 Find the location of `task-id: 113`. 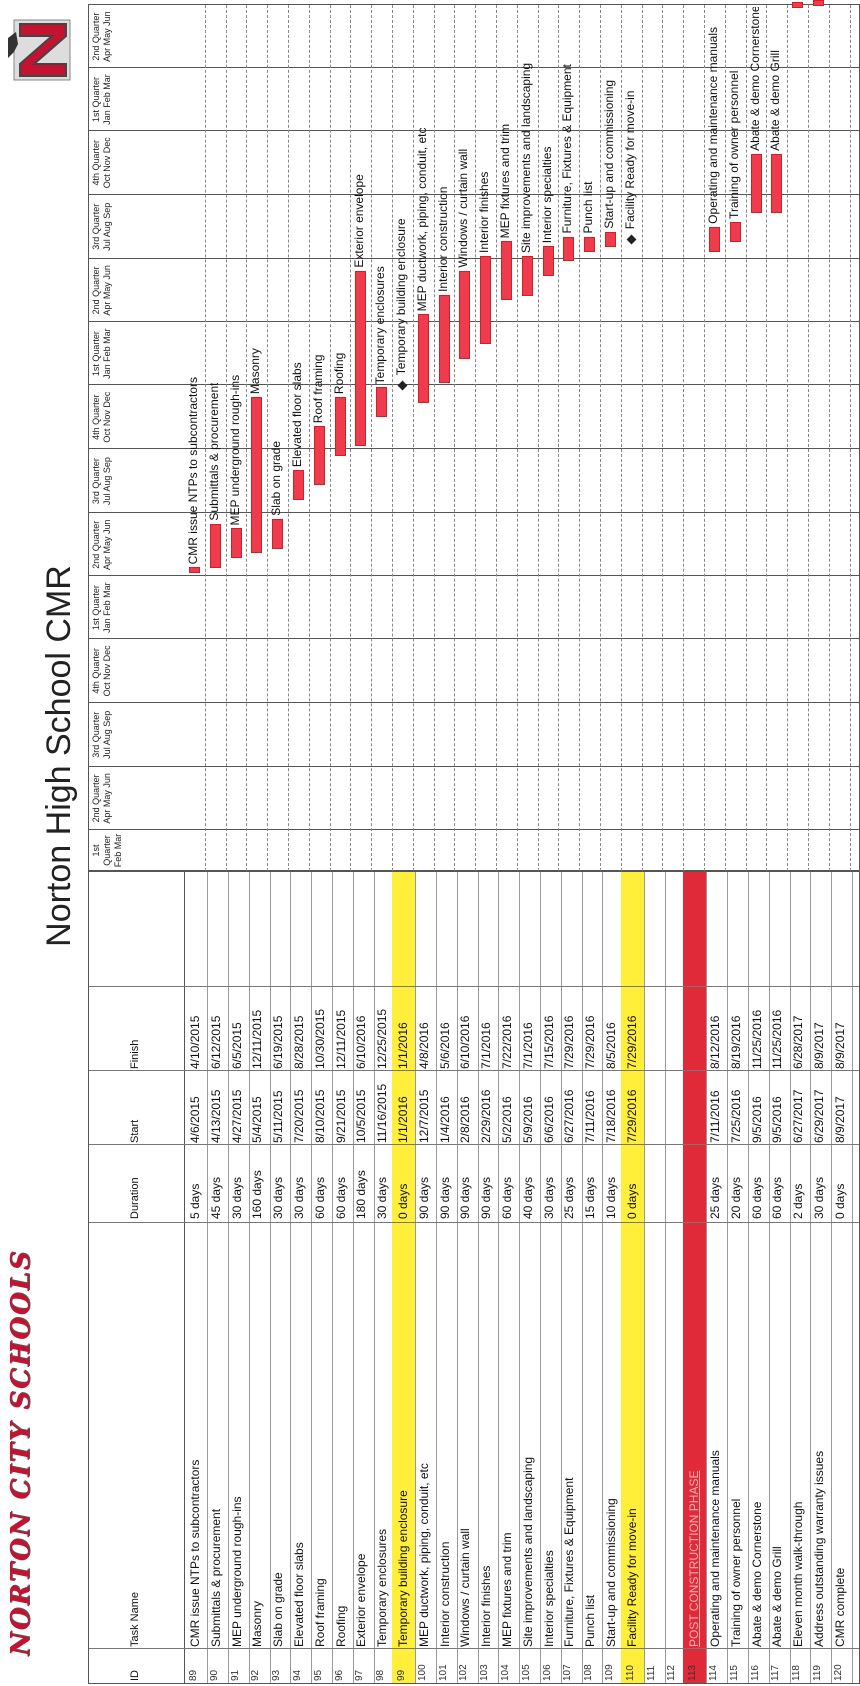

task-id: 113 is located at coordinates (693, 1673).